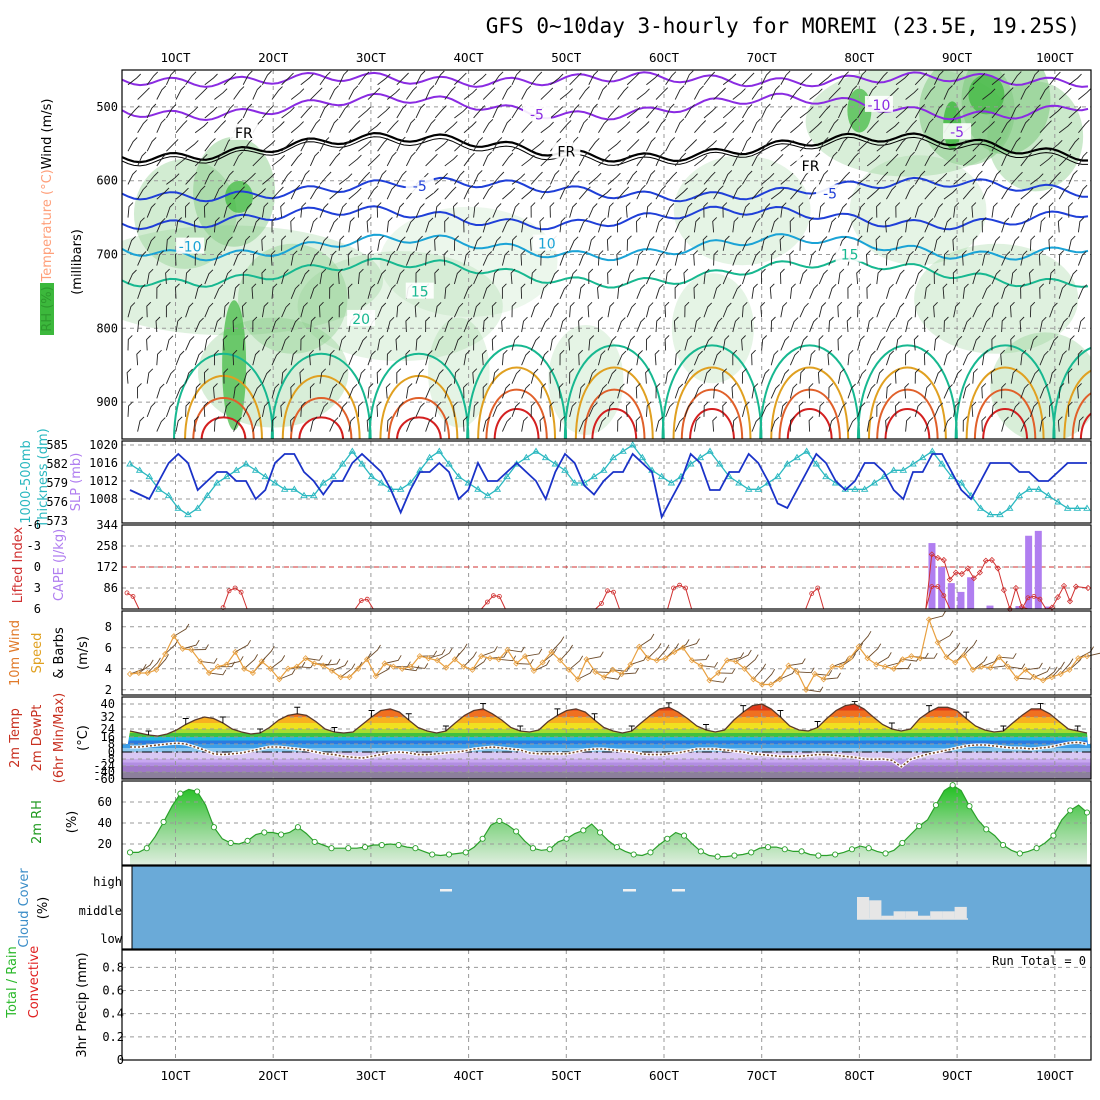 This screenshot has width=1100, height=1100. What do you see at coordinates (83, 738) in the screenshot?
I see `axis-label: (°C)` at bounding box center [83, 738].